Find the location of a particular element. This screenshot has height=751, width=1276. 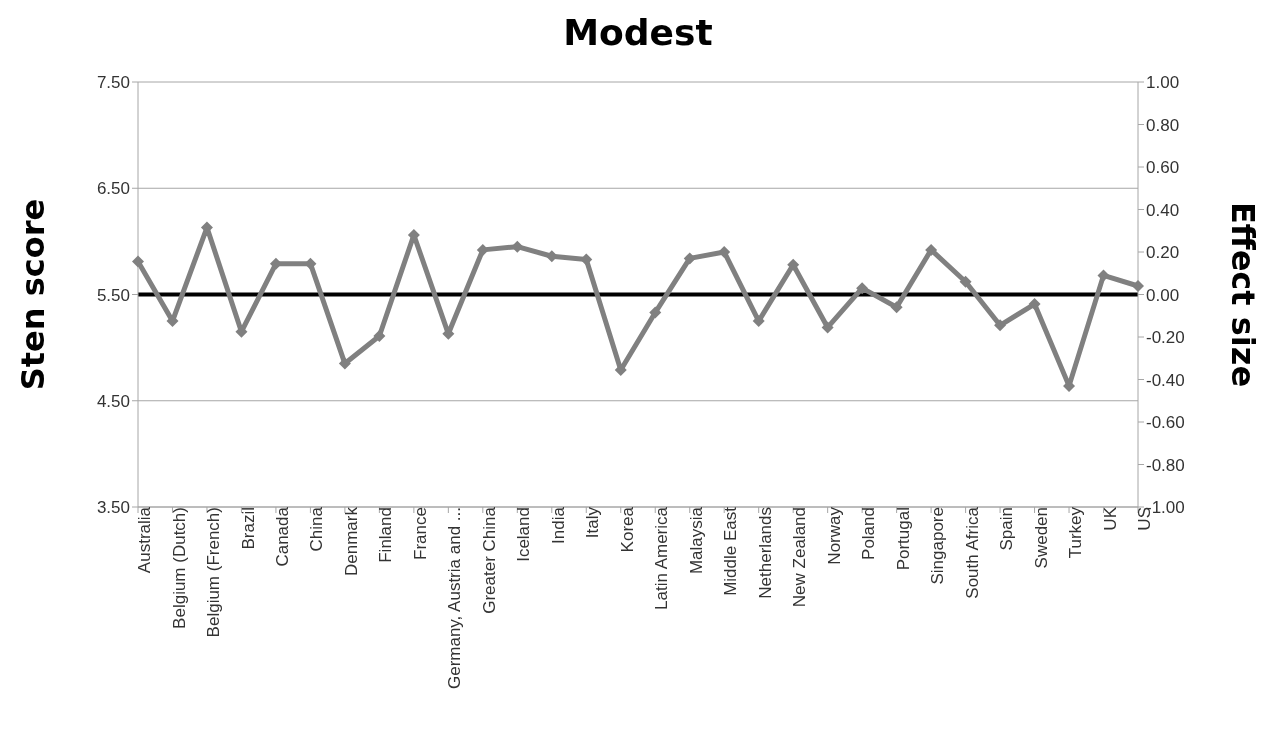

y2-tick-label: -0.60 is located at coordinates (1165, 423).